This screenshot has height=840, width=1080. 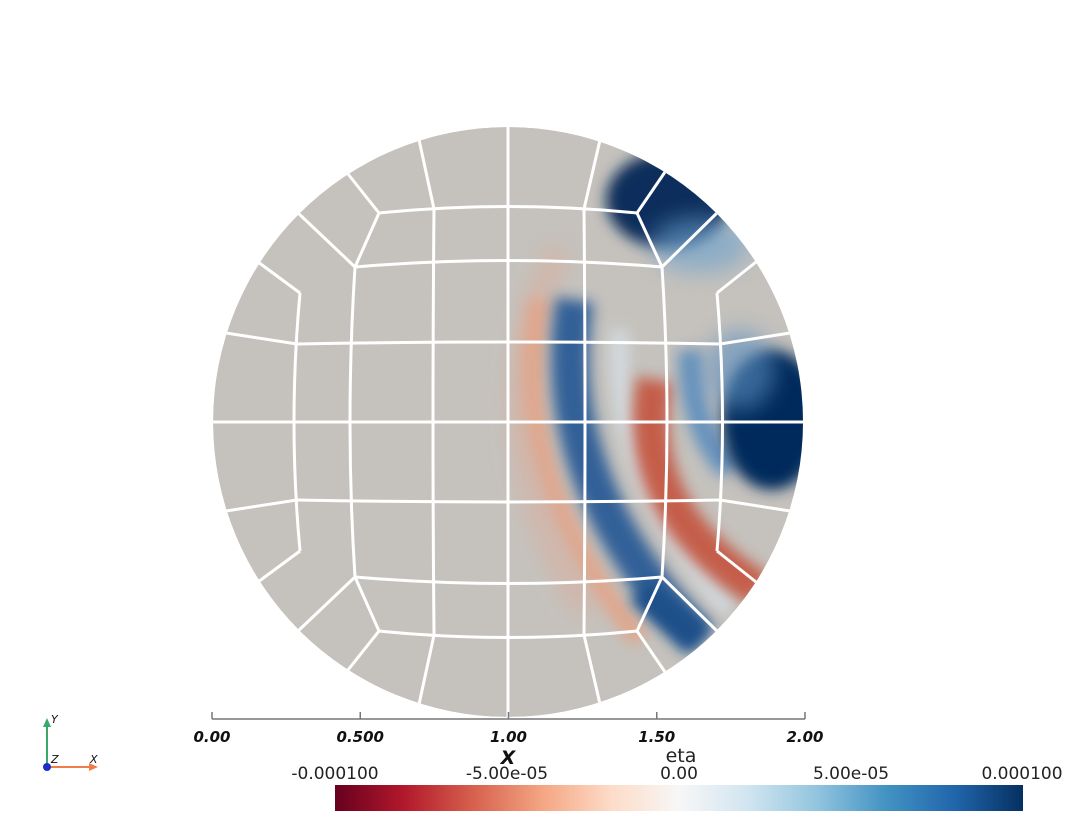 I want to click on x-axis-ticks: 0.00 0.500 1.00 1.50 2.00, so click(x=508, y=729).